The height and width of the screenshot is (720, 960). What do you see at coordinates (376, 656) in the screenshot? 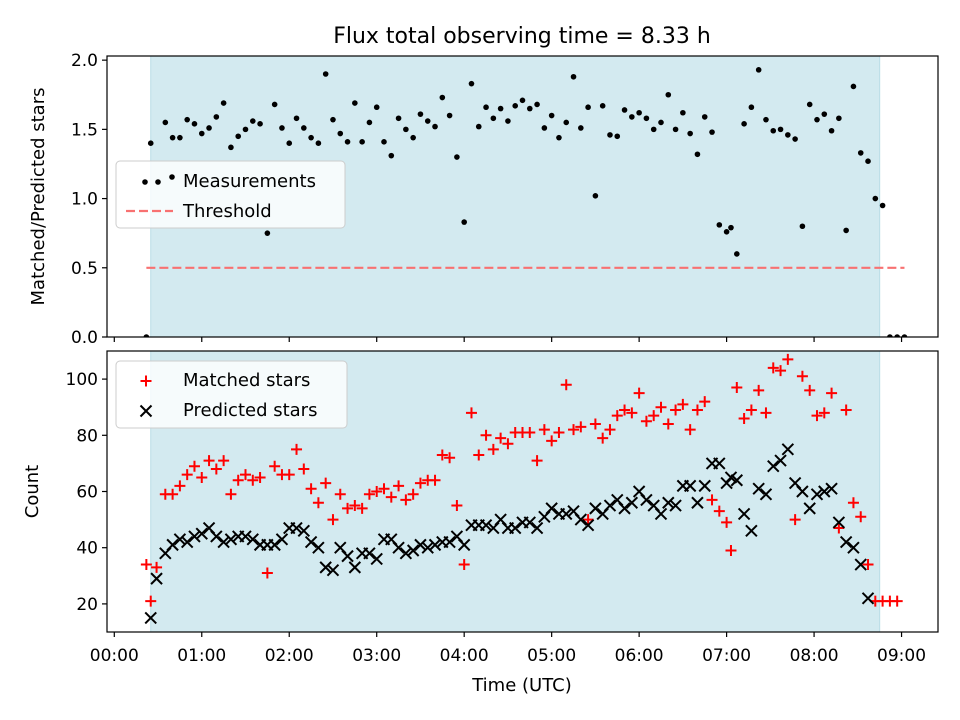
I see `x-tick-label: 03:00` at bounding box center [376, 656].